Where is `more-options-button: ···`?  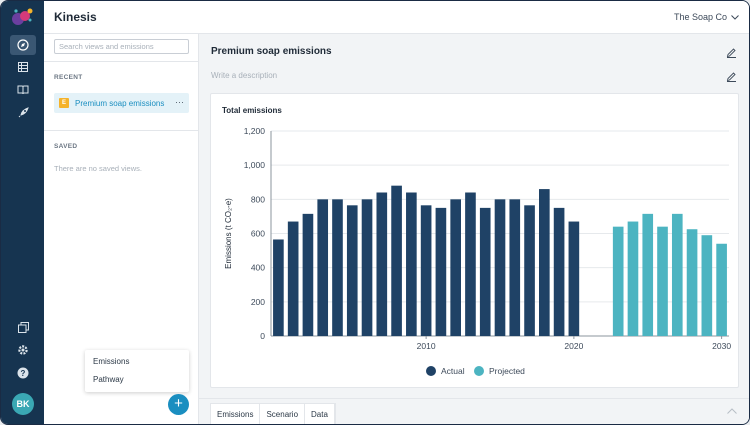
more-options-button: ··· is located at coordinates (179, 102).